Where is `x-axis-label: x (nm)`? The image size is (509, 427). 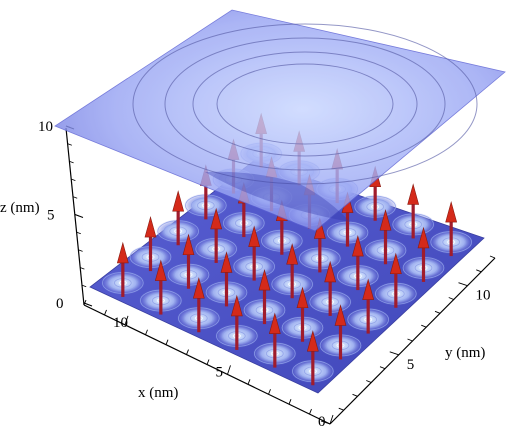 x-axis-label: x (nm) is located at coordinates (158, 393).